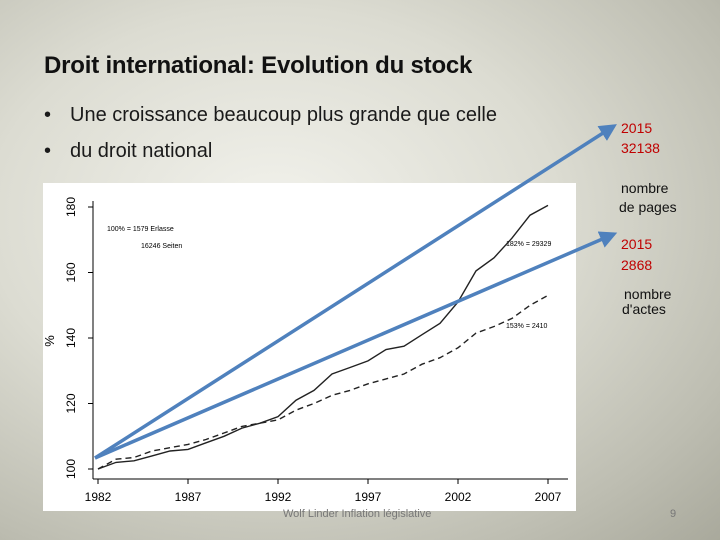  Describe the element at coordinates (637, 244) in the screenshot. I see `acts-year-note: 2015` at that location.